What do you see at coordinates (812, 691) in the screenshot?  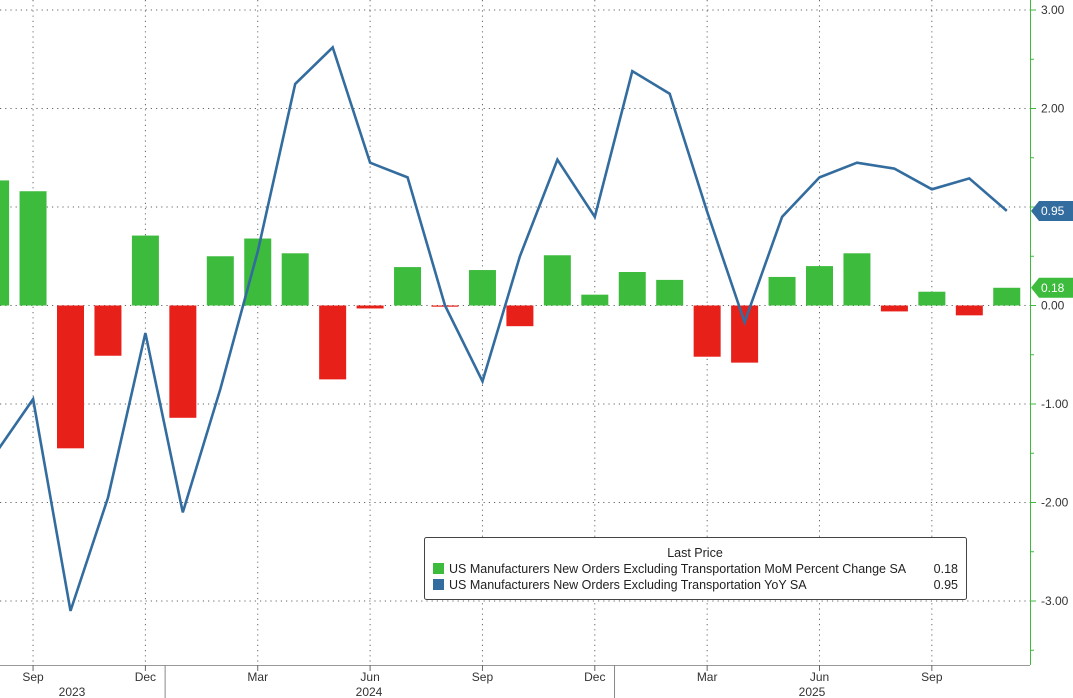 I see `x-year-label: 2025` at bounding box center [812, 691].